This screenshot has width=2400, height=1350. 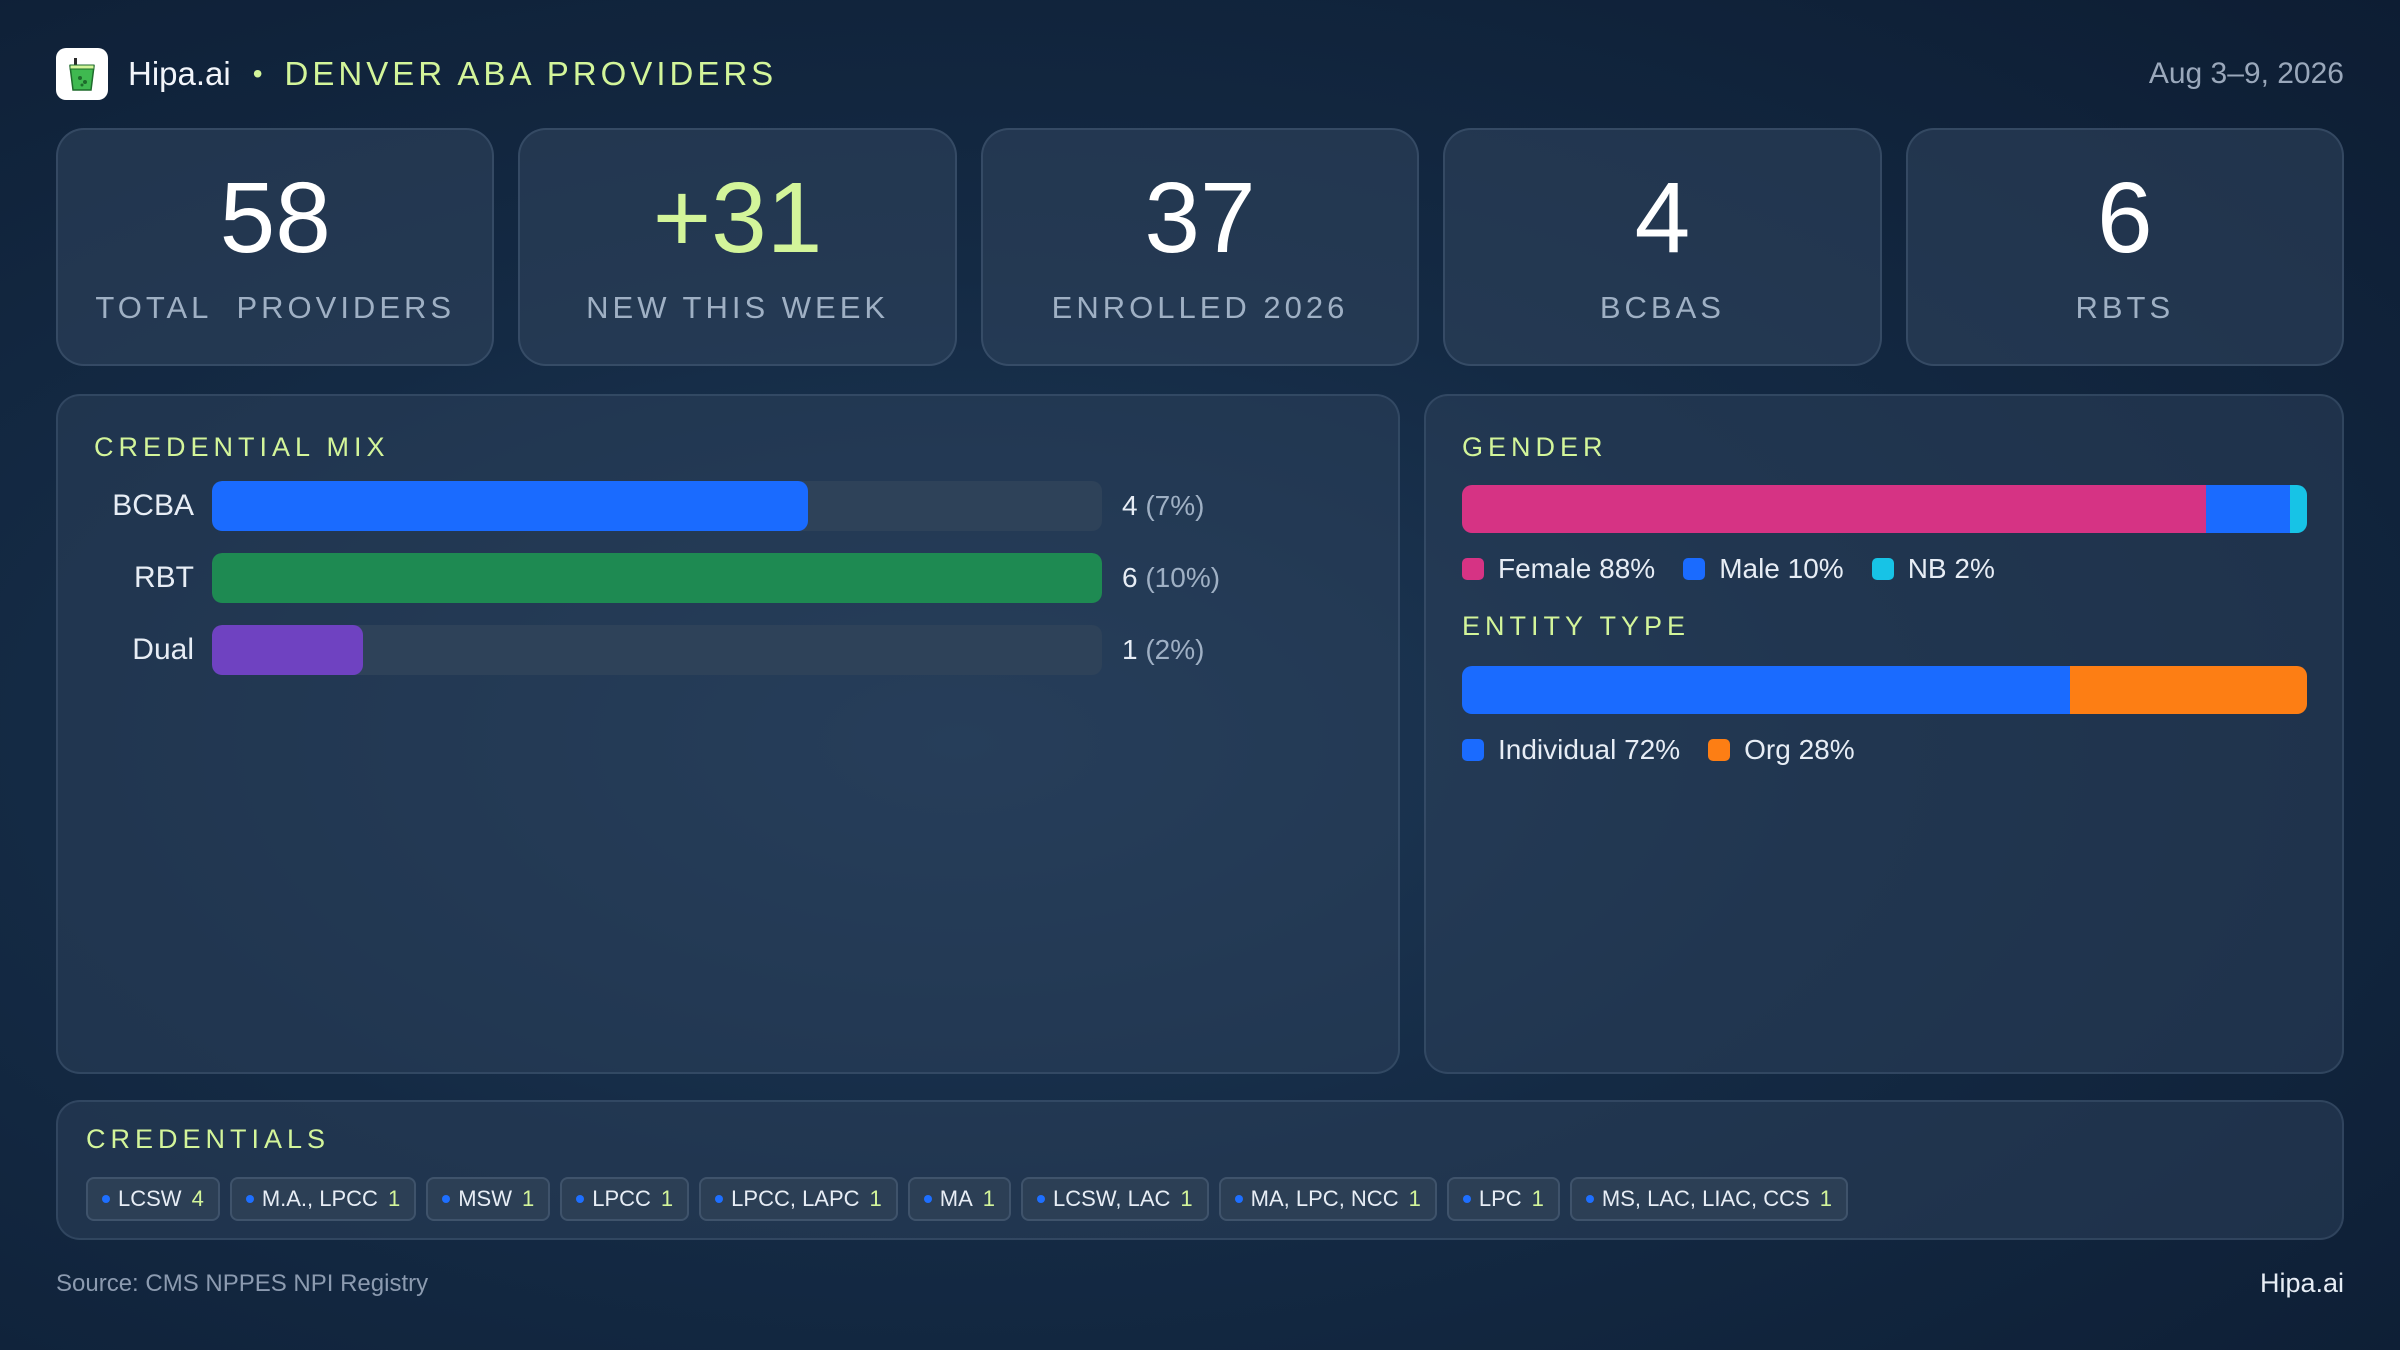 What do you see at coordinates (1834, 509) in the screenshot?
I see `gender-segment-female` at bounding box center [1834, 509].